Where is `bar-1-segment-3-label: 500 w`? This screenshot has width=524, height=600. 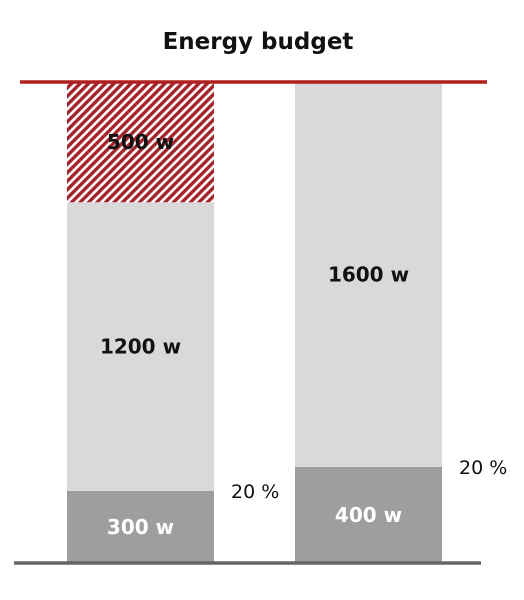 bar-1-segment-3-label: 500 w is located at coordinates (140, 142).